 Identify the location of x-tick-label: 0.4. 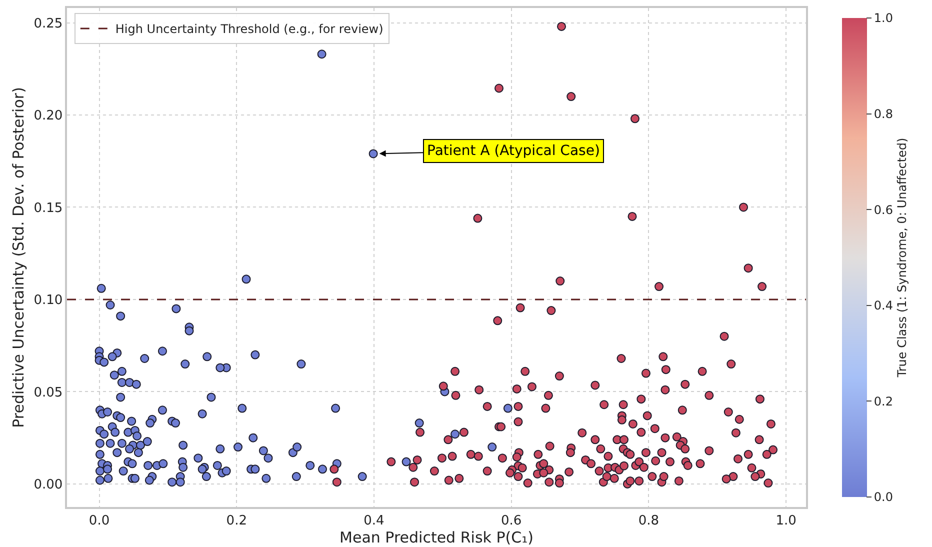
(374, 520).